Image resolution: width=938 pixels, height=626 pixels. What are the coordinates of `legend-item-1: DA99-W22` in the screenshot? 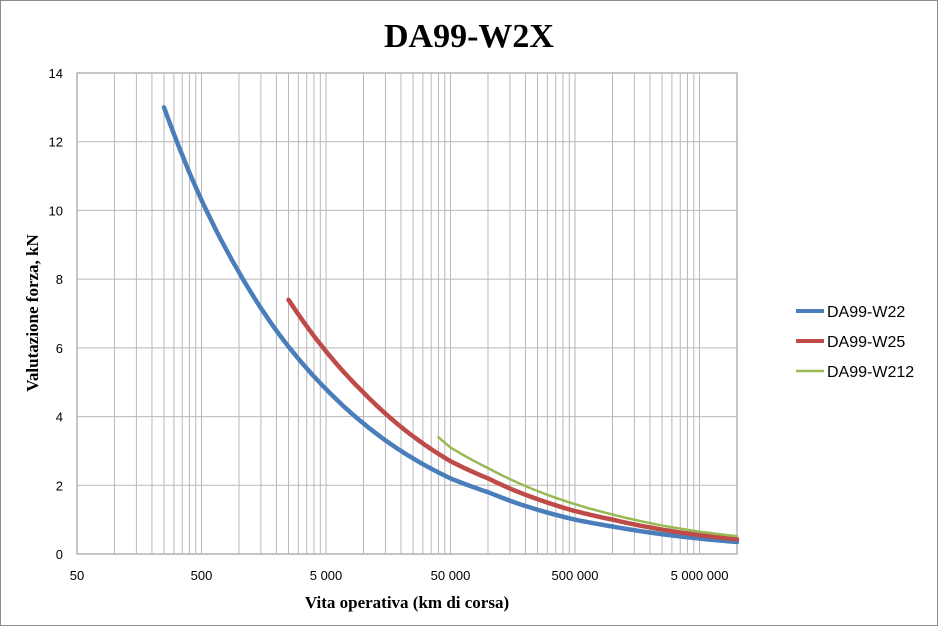 It's located at (850, 312).